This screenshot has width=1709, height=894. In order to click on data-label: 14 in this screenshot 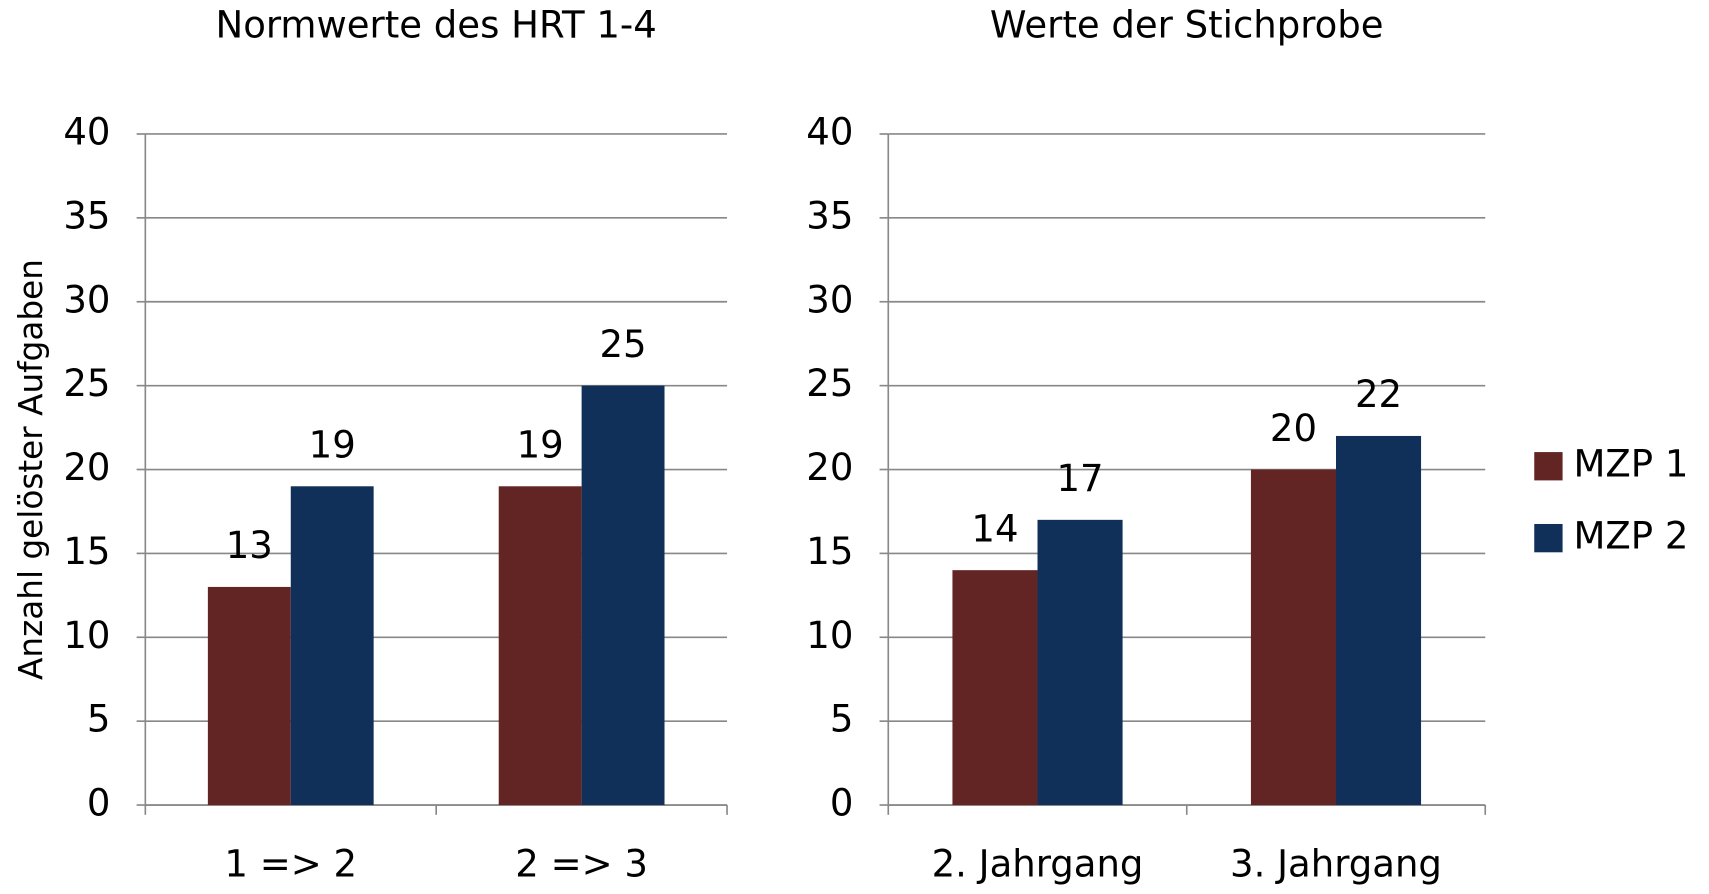, I will do `click(994, 528)`.